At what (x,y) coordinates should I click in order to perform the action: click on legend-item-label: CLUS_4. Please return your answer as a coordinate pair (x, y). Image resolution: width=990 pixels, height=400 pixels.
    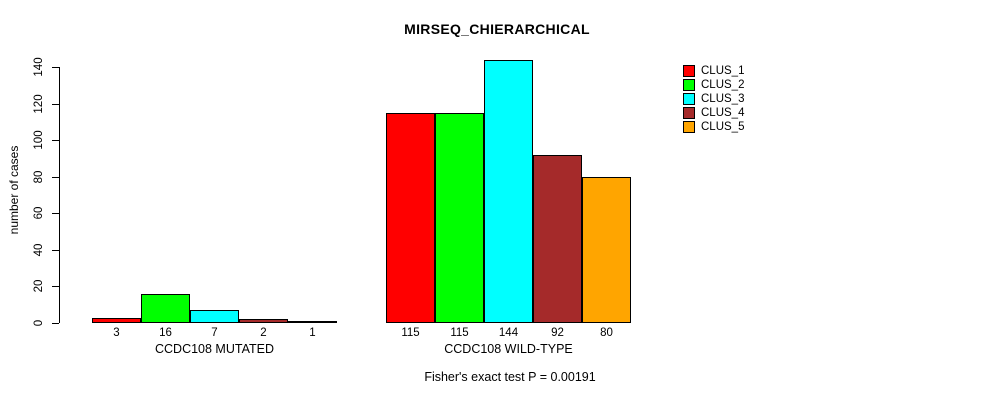
    Looking at the image, I should click on (723, 112).